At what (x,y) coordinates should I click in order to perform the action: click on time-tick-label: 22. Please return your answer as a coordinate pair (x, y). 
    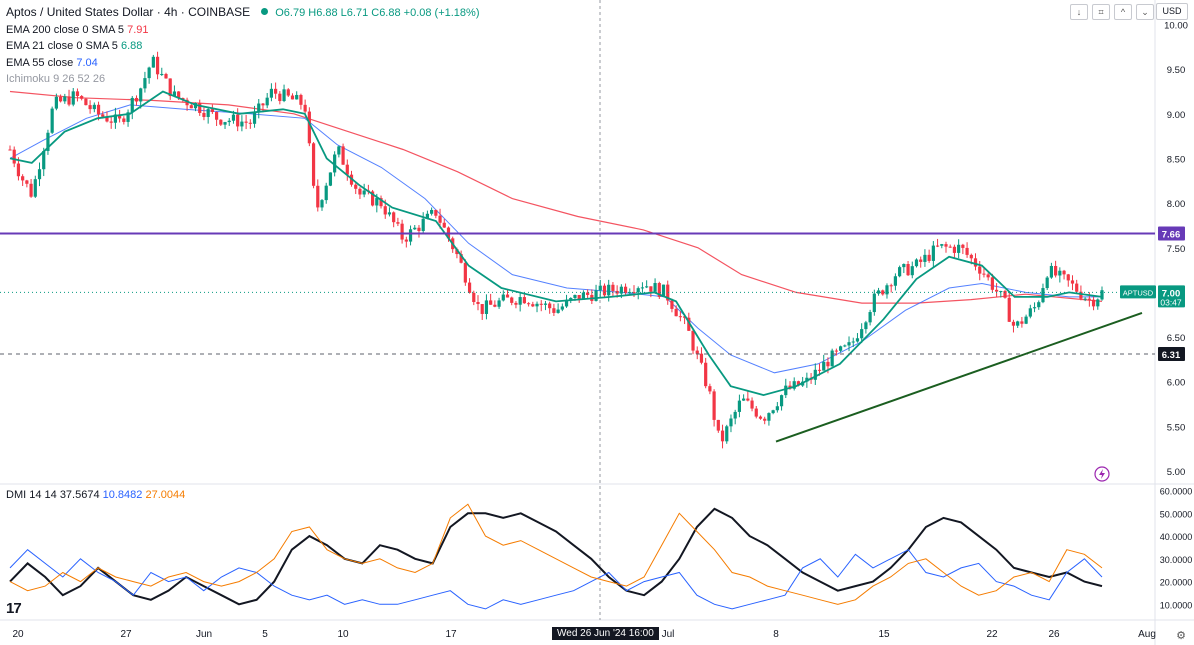
    Looking at the image, I should click on (992, 634).